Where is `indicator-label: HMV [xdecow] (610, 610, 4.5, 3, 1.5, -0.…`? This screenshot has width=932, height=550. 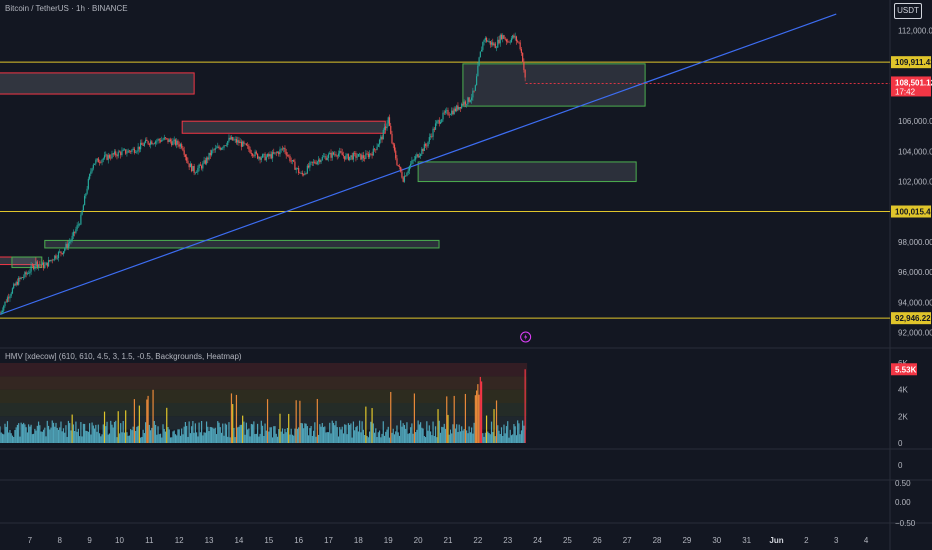
indicator-label: HMV [xdecow] (610, 610, 4.5, 3, 1.5, -0.… is located at coordinates (123, 356).